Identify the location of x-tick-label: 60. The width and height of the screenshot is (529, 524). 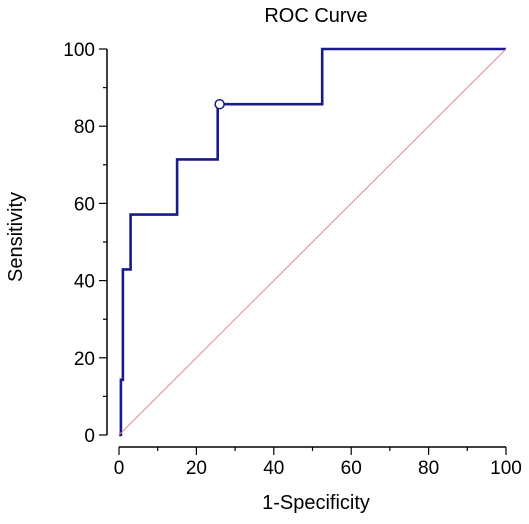
(351, 468).